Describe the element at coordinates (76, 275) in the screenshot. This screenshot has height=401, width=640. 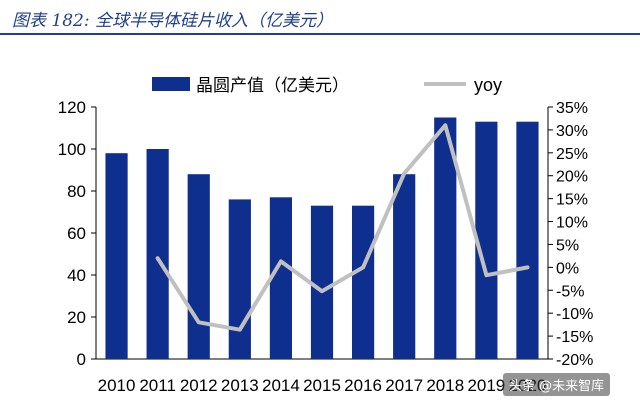
I see `left-tick-label: 40` at that location.